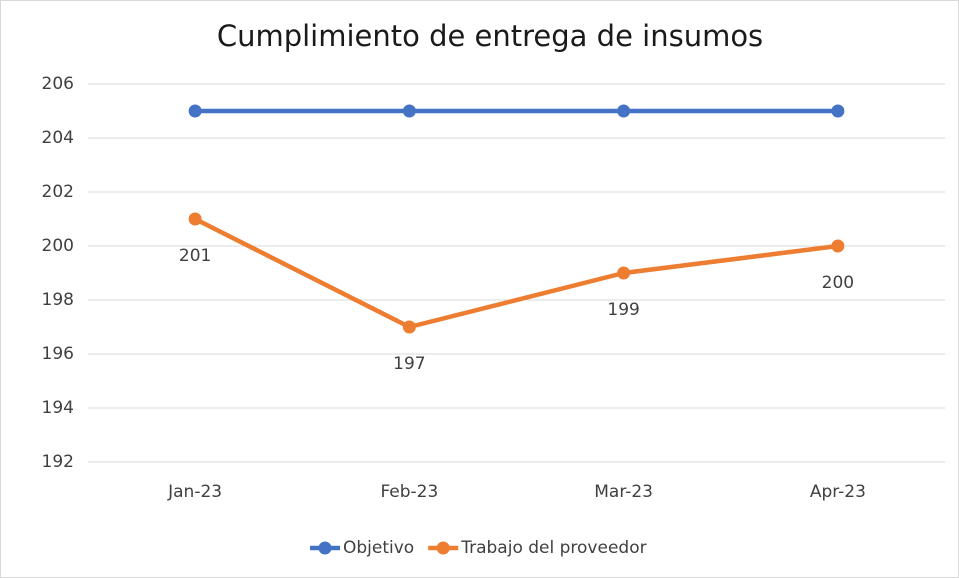 The width and height of the screenshot is (959, 578). Describe the element at coordinates (838, 283) in the screenshot. I see `data-label: 200` at that location.